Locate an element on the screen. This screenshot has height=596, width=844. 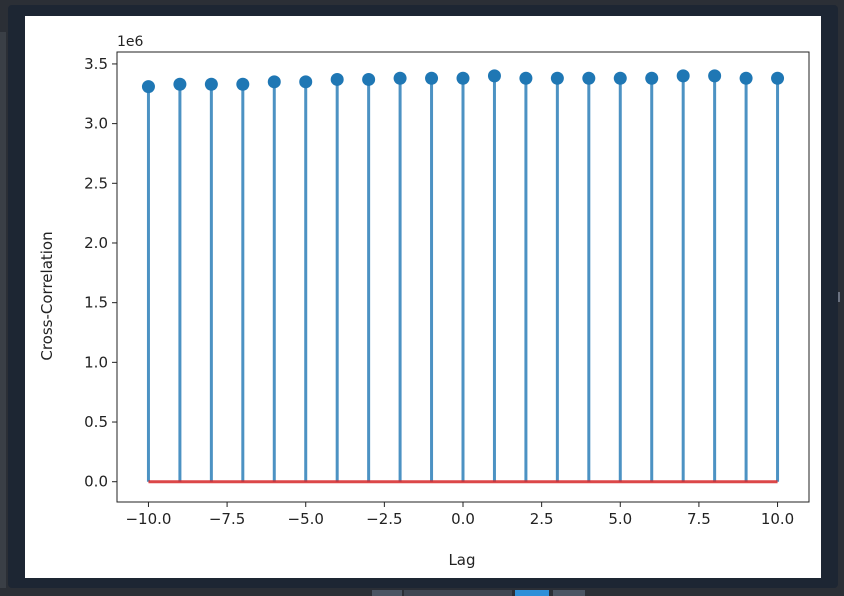
x-tick-label: 0.0 is located at coordinates (463, 519).